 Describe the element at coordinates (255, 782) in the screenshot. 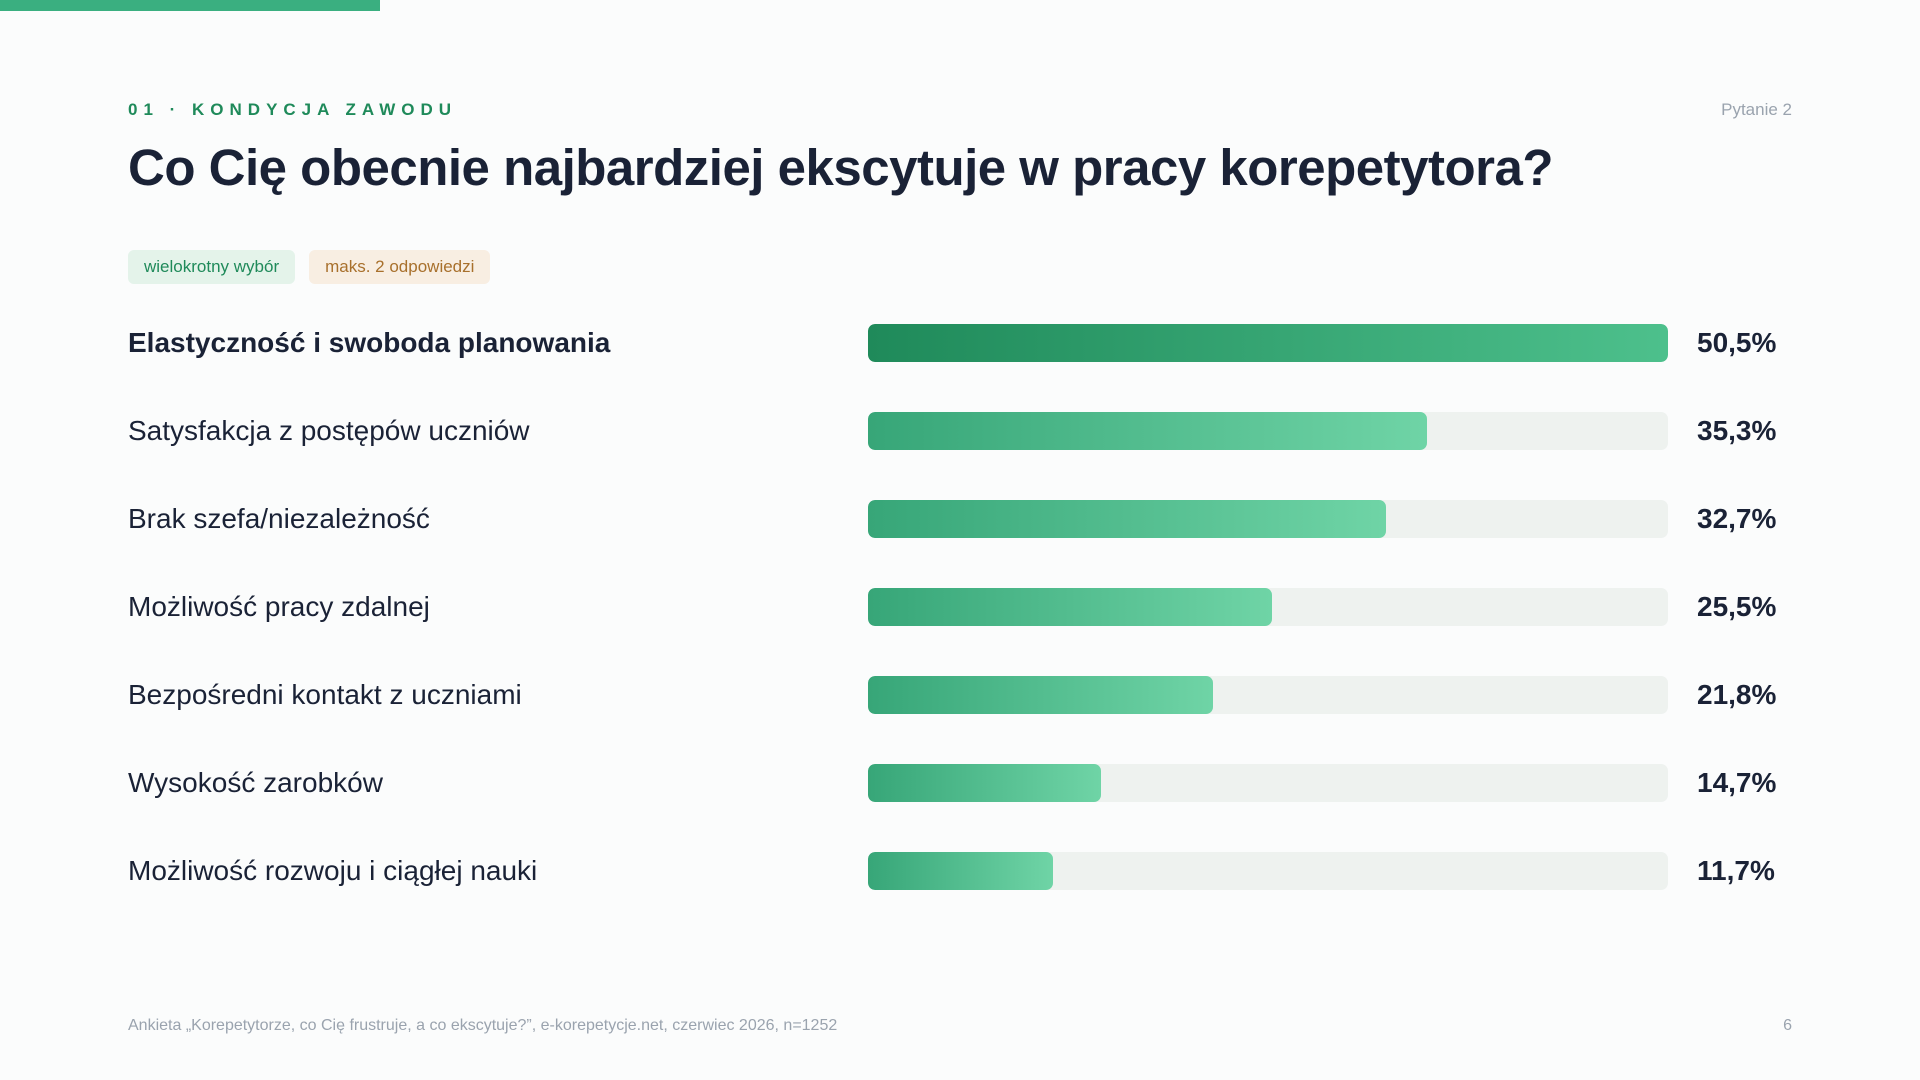

I see `bar-label: Wysokość zarobków` at that location.